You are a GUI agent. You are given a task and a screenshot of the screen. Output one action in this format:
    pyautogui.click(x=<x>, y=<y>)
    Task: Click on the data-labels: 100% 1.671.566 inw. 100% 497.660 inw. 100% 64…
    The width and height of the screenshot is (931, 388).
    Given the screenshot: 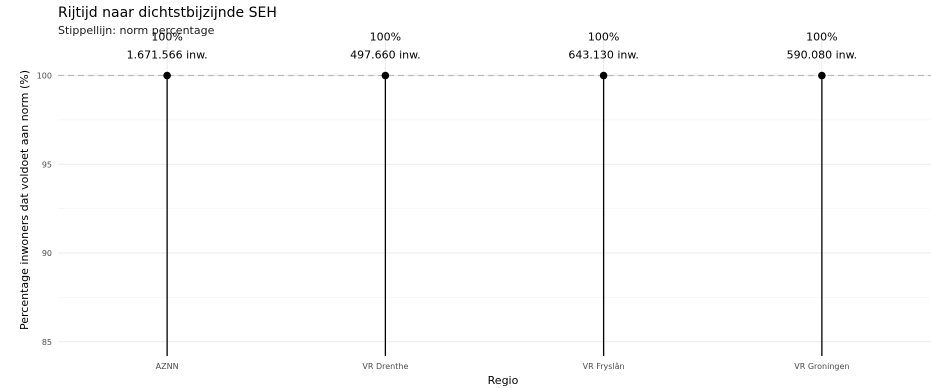 What is the action you would take?
    pyautogui.click(x=492, y=46)
    